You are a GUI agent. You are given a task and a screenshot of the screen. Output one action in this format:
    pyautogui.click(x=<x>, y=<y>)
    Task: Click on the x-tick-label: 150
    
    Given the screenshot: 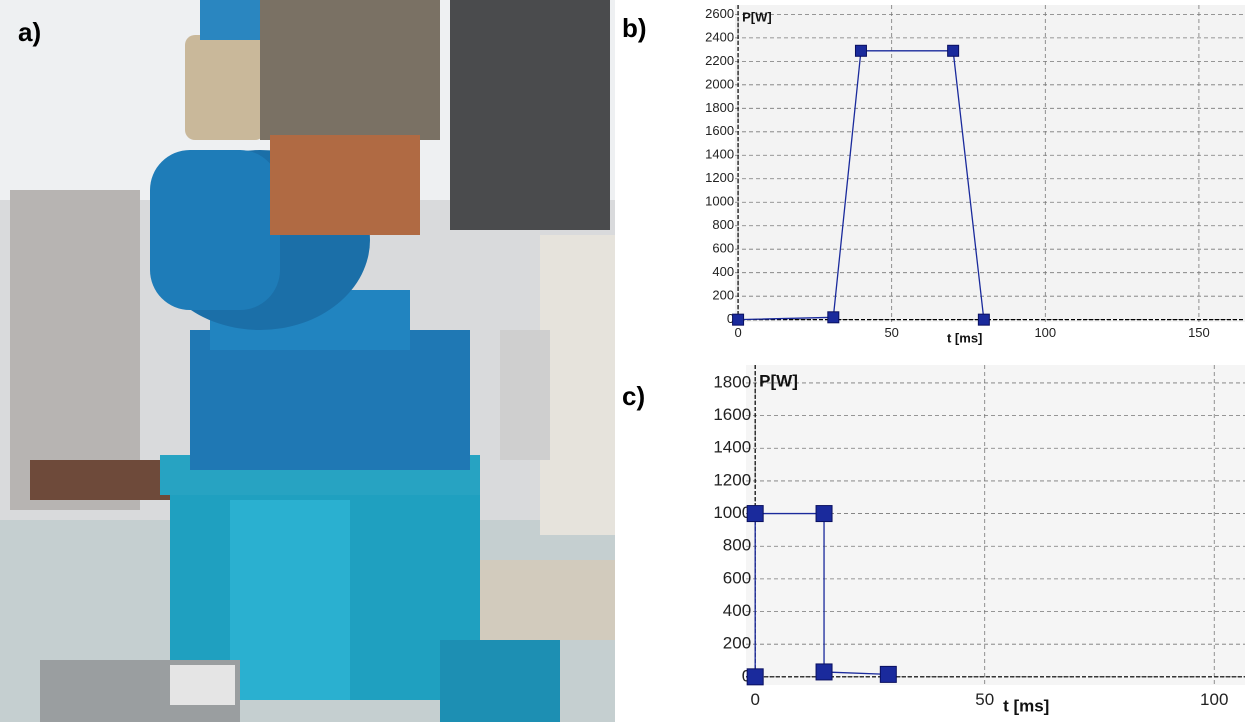 What is the action you would take?
    pyautogui.click(x=1199, y=332)
    